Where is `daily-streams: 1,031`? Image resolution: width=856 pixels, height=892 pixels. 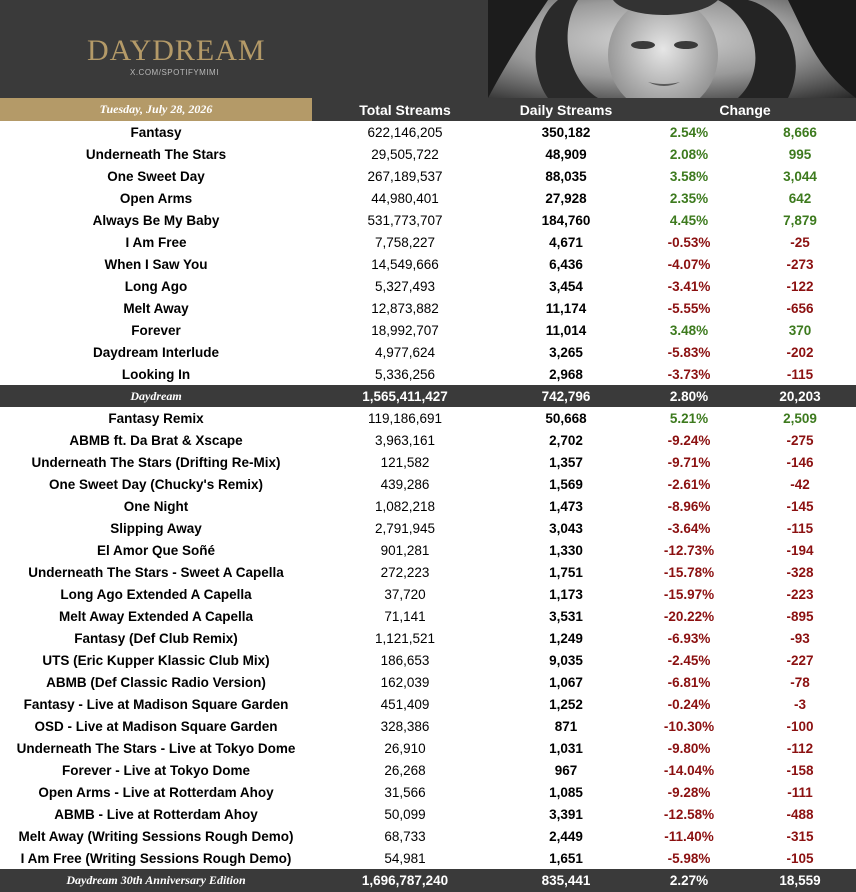
daily-streams: 1,031 is located at coordinates (566, 748).